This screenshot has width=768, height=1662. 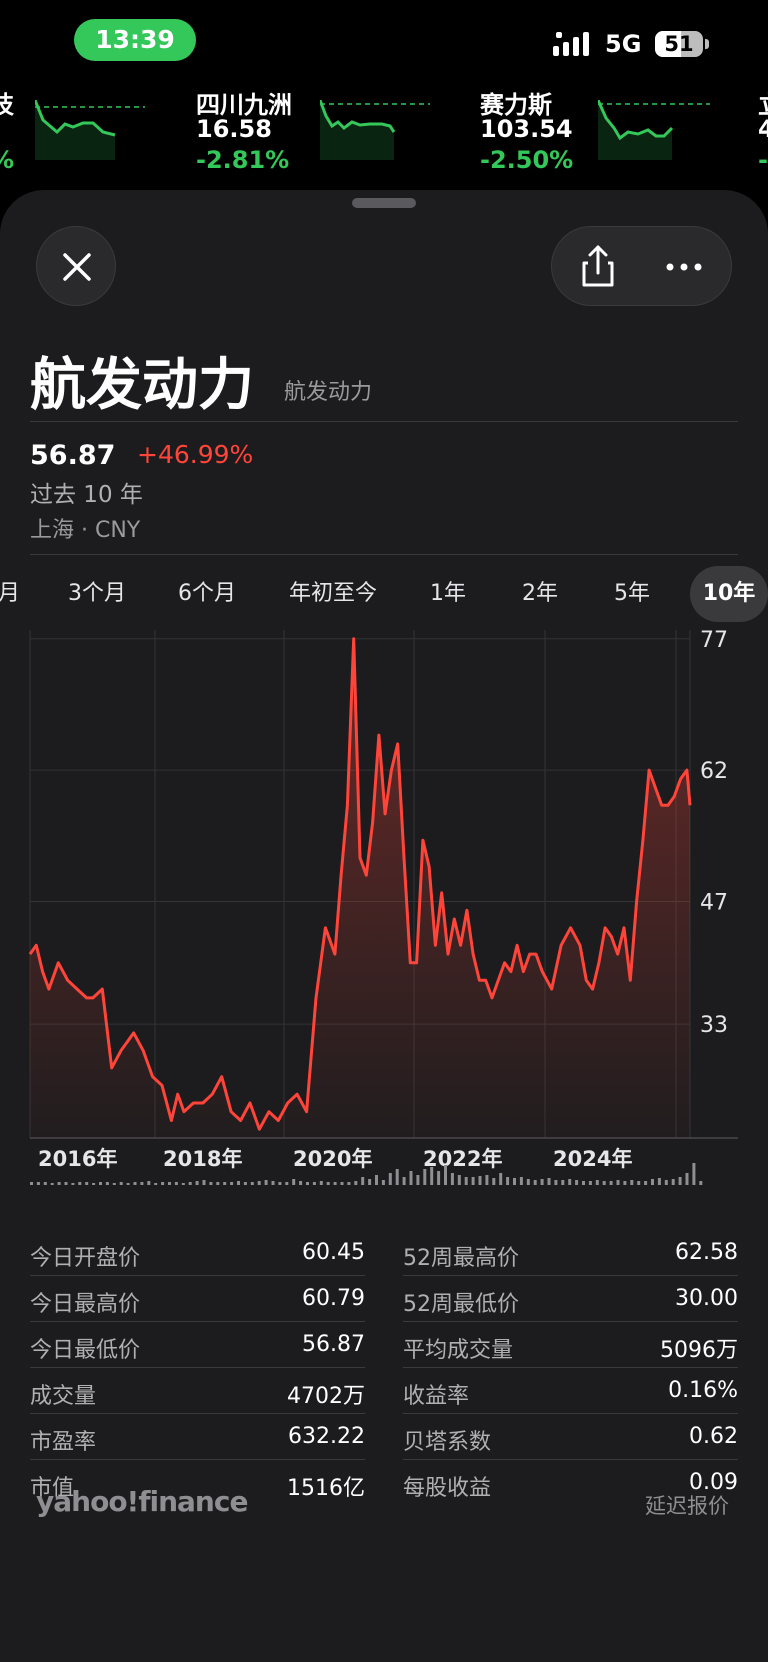 I want to click on stat-label: 市盈率, so click(x=63, y=1442).